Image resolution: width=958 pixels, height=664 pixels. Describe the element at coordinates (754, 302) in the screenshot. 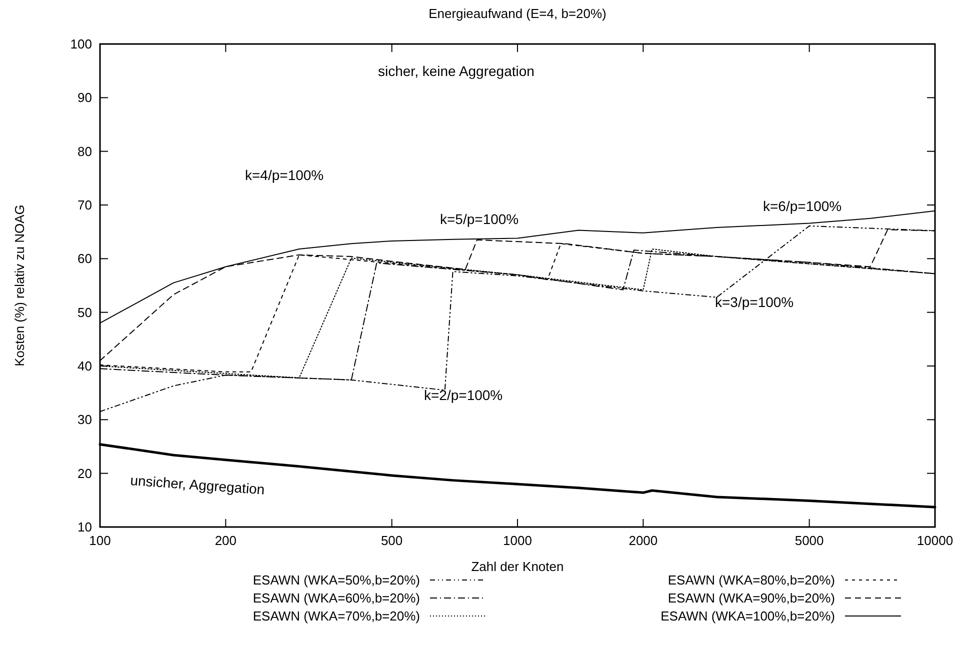

I see `annotation: k=3/p=100%` at that location.